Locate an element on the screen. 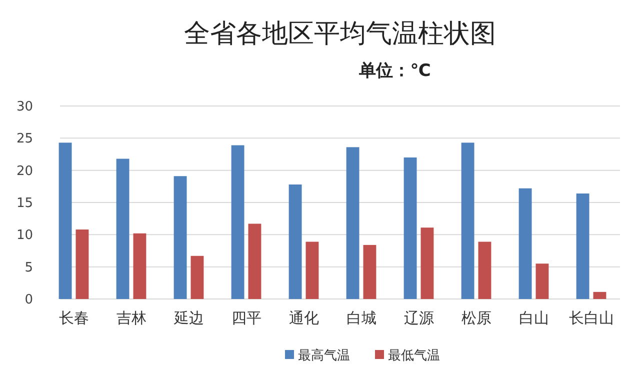  legend-label: 最高气温 is located at coordinates (324, 356).